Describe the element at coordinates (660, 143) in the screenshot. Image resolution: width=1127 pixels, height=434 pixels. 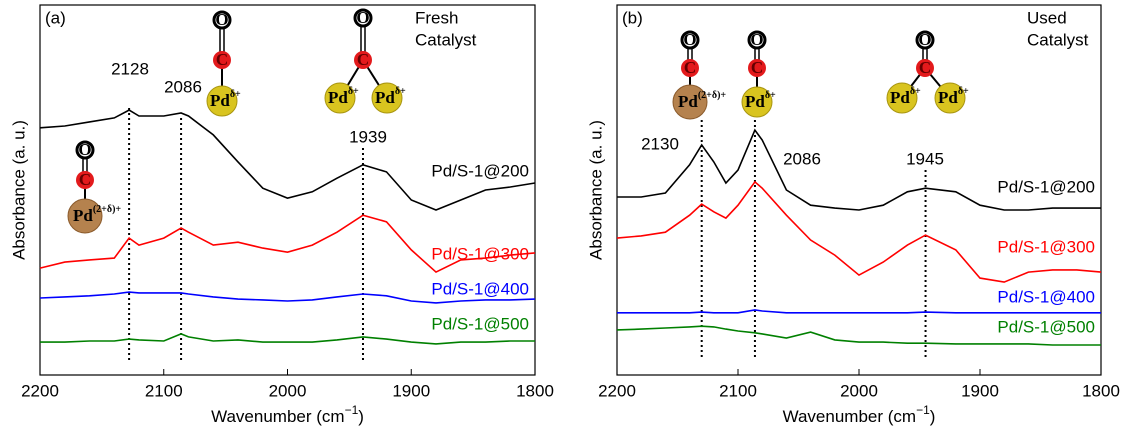
I see `peak-label: 2130` at that location.